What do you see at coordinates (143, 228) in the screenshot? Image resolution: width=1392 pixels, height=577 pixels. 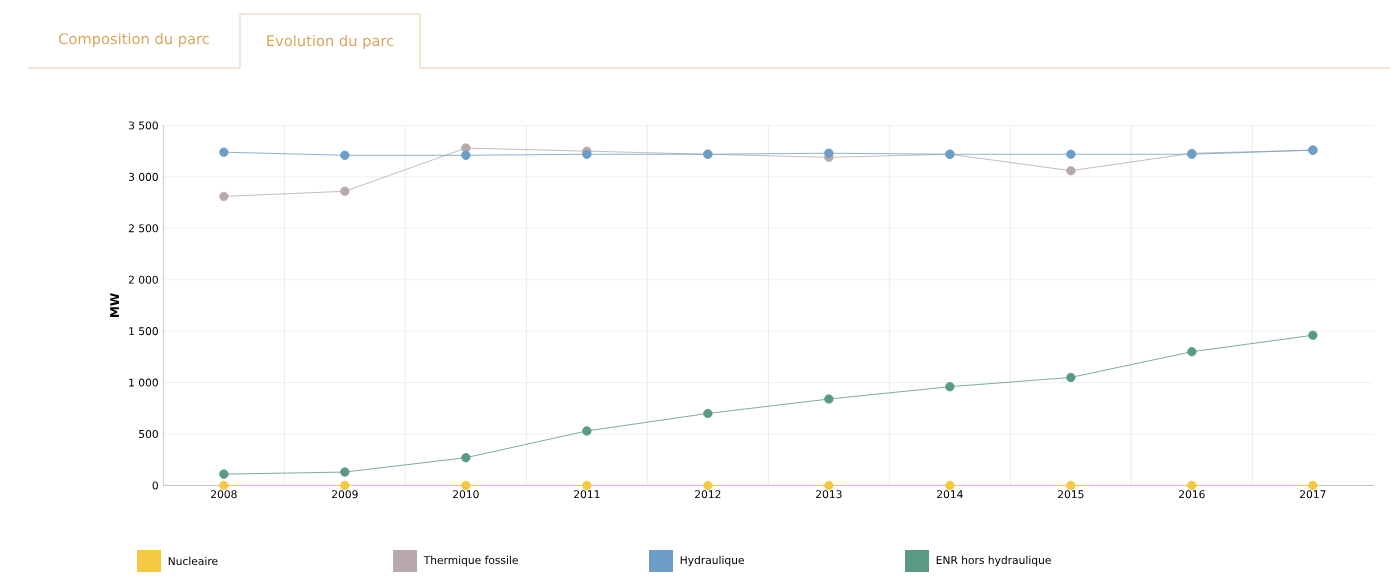 I see `y-tick-label: 2 500` at bounding box center [143, 228].